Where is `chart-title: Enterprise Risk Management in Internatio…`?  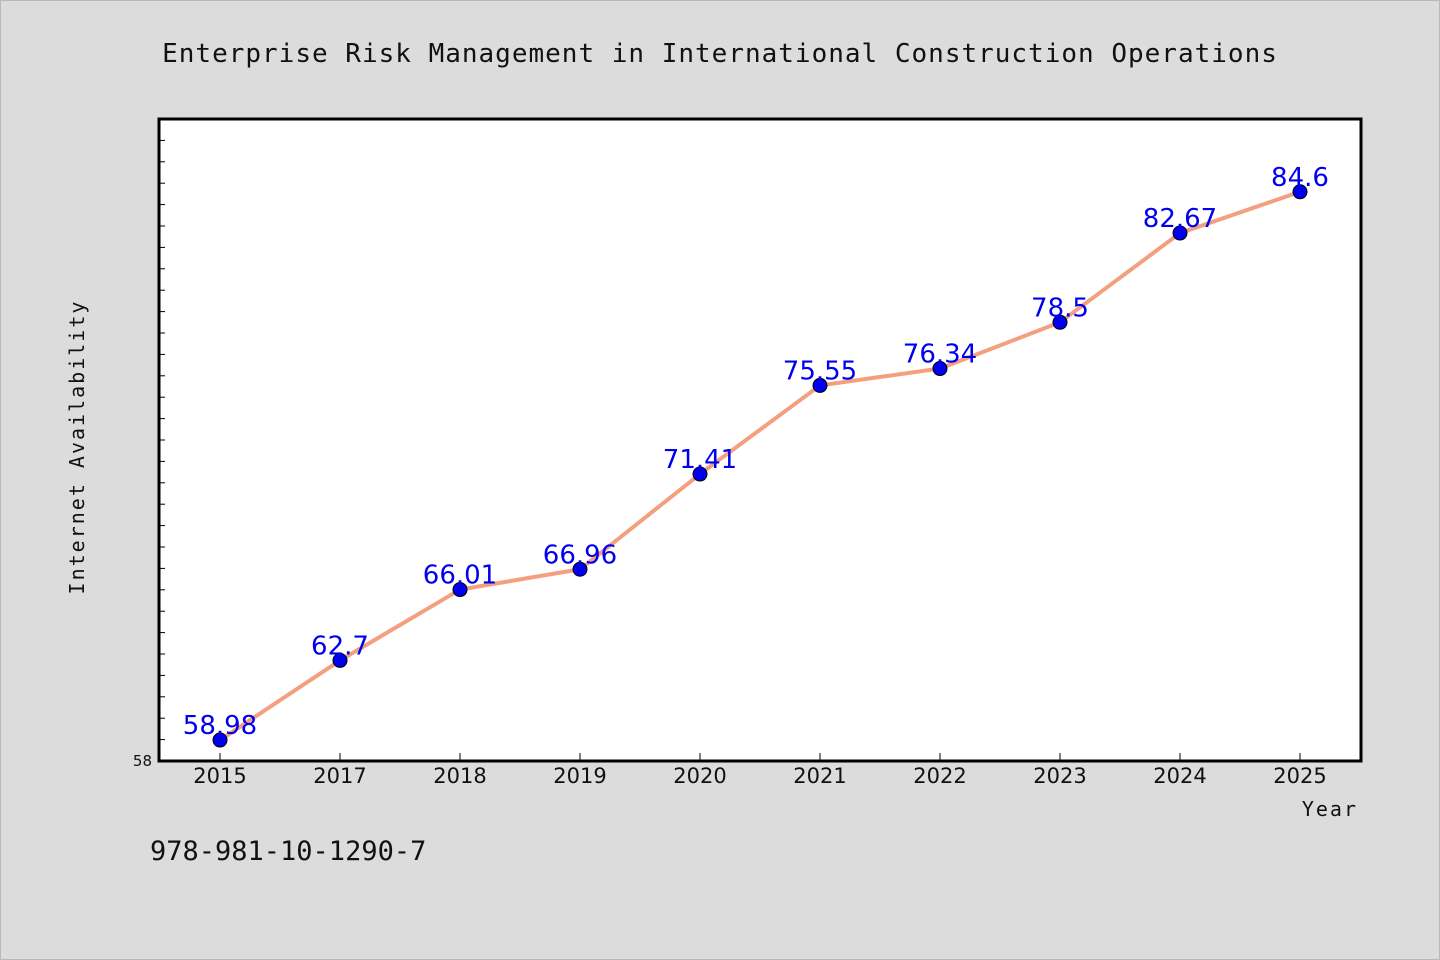
chart-title: Enterprise Risk Management in Internatio… is located at coordinates (720, 54).